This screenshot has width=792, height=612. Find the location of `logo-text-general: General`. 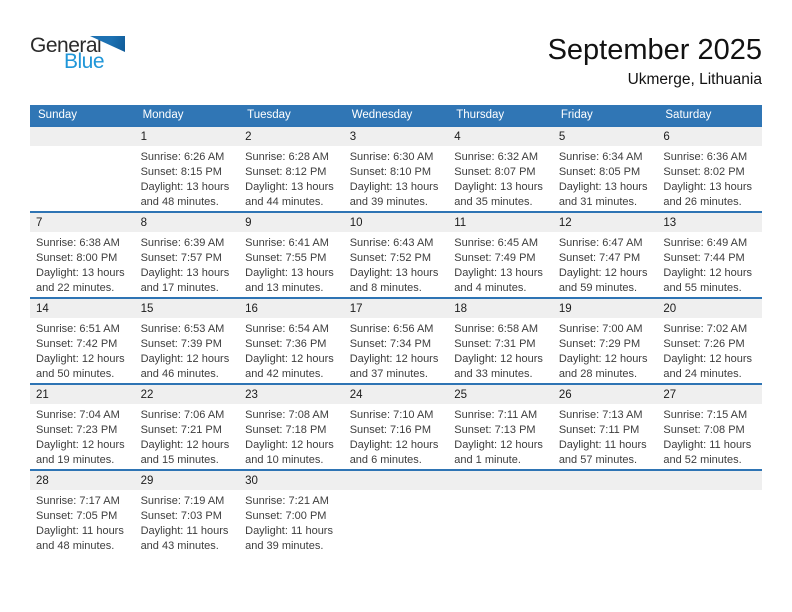

logo-text-general: General is located at coordinates (66, 45).